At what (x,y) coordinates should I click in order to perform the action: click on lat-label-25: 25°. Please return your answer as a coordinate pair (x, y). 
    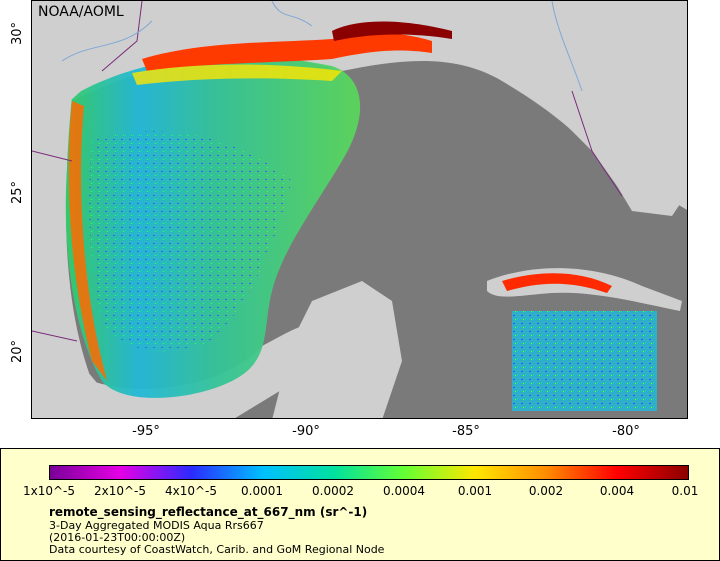
    Looking at the image, I should click on (18, 192).